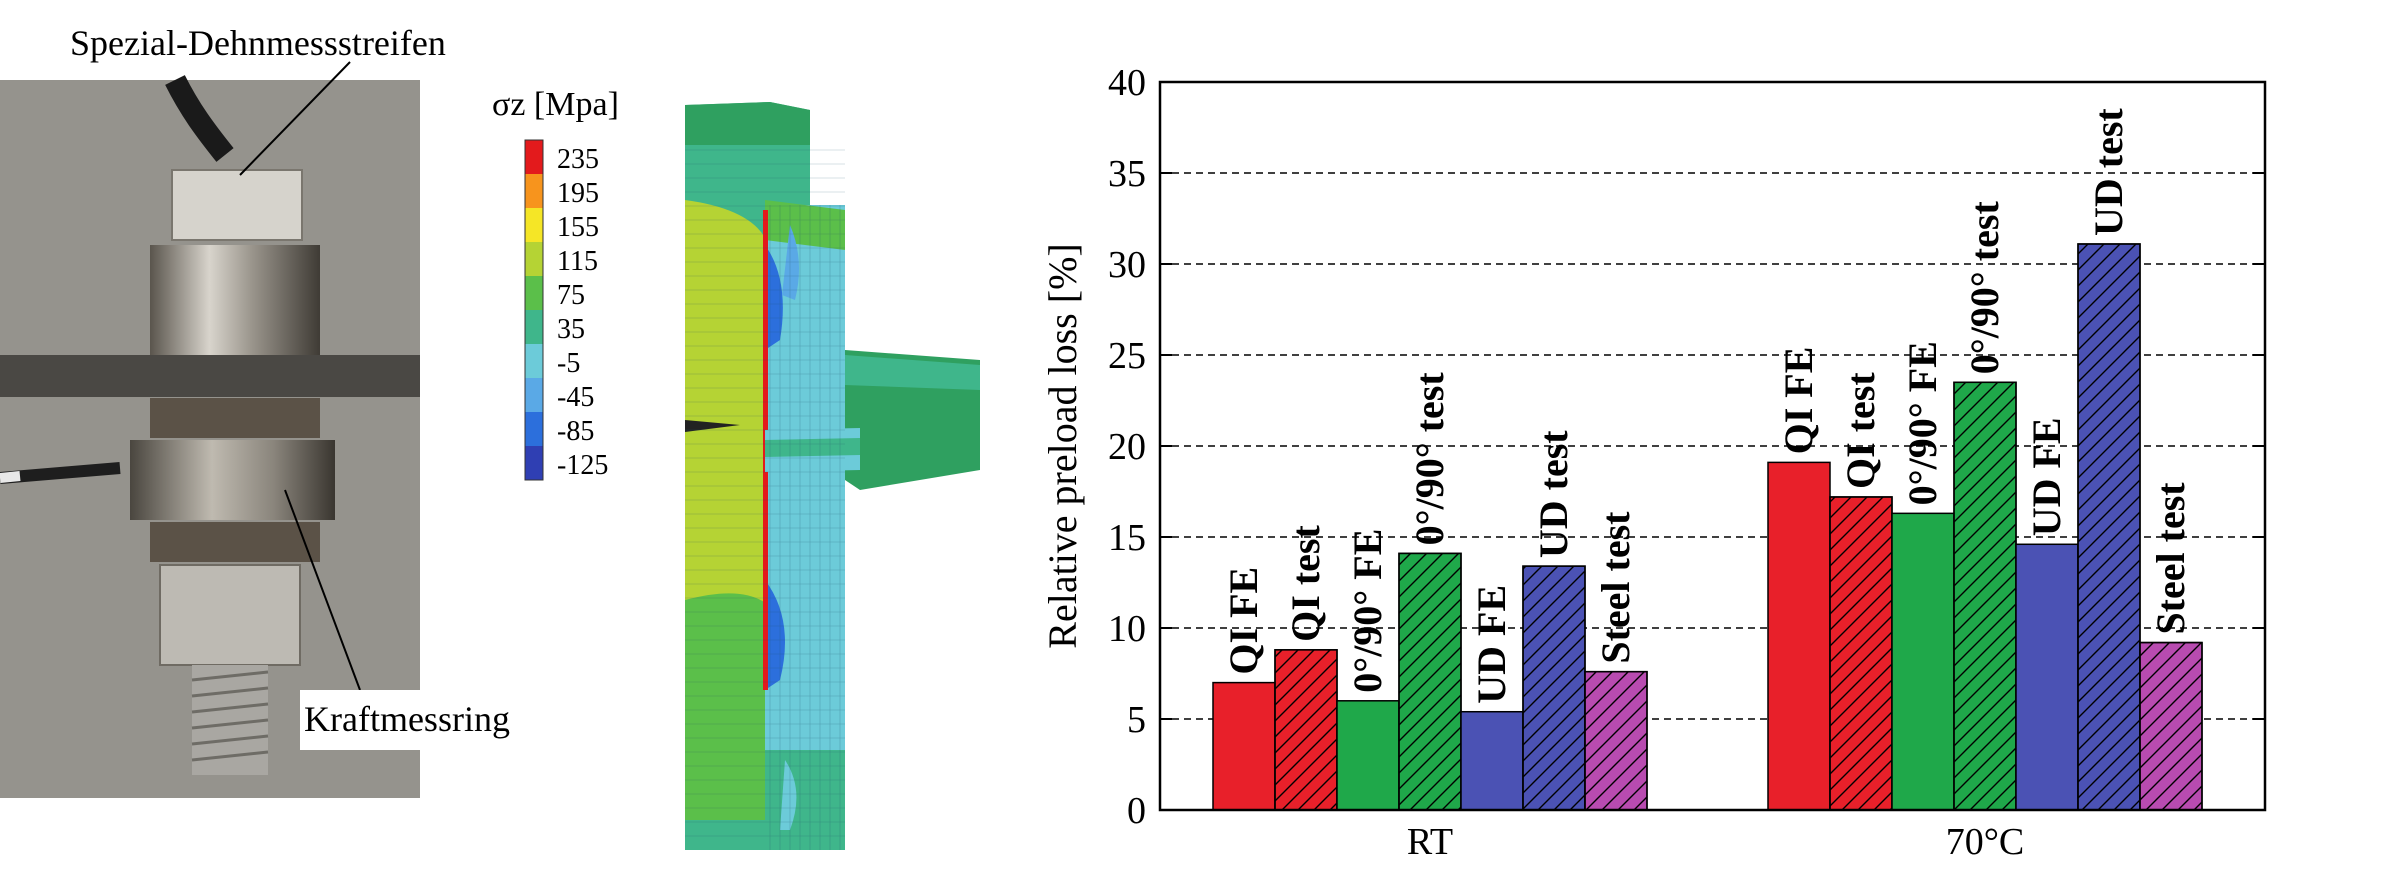  What do you see at coordinates (575, 397) in the screenshot?
I see `legend-value: -45` at bounding box center [575, 397].